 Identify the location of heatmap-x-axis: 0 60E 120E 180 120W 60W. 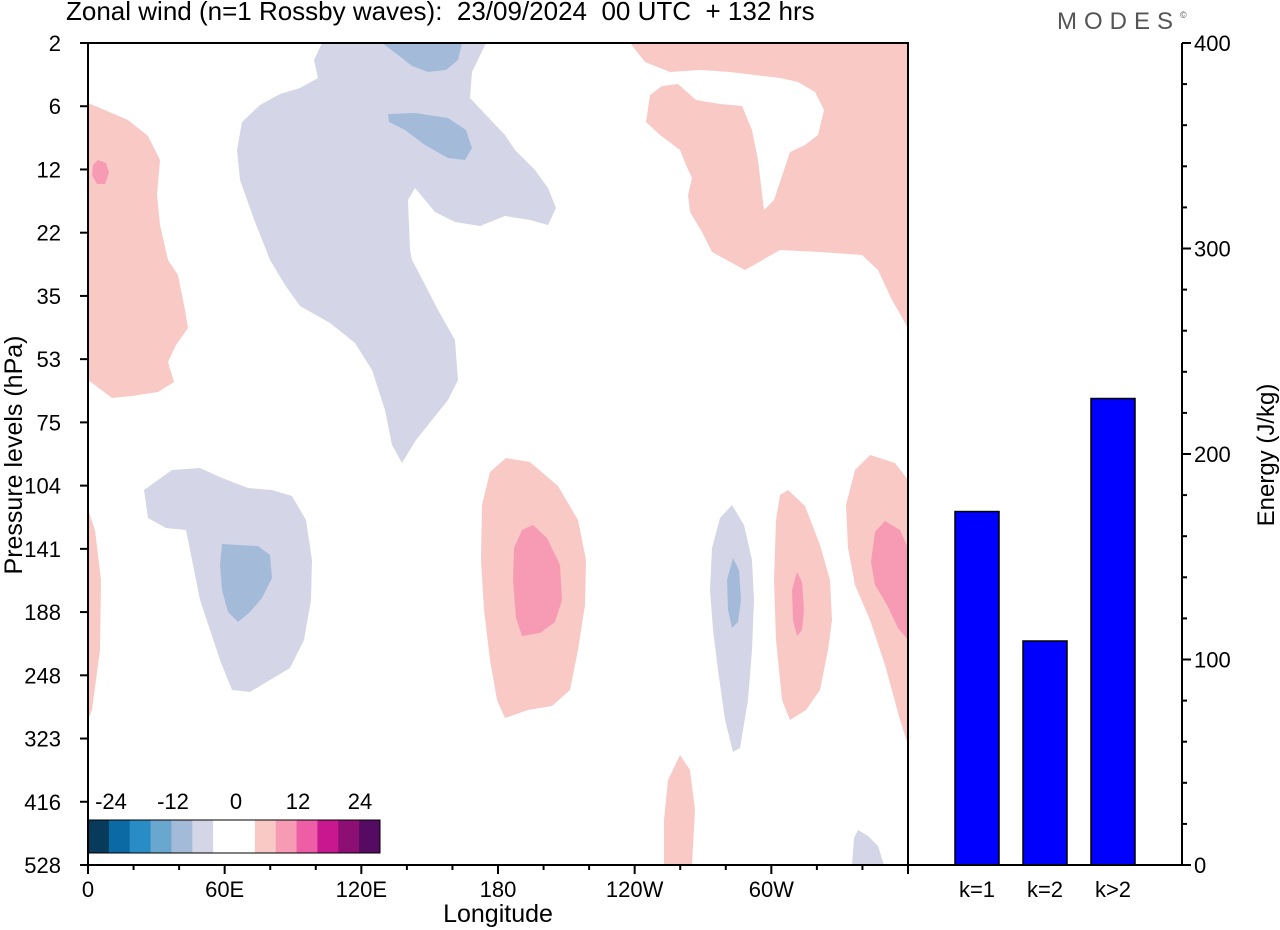
(495, 883).